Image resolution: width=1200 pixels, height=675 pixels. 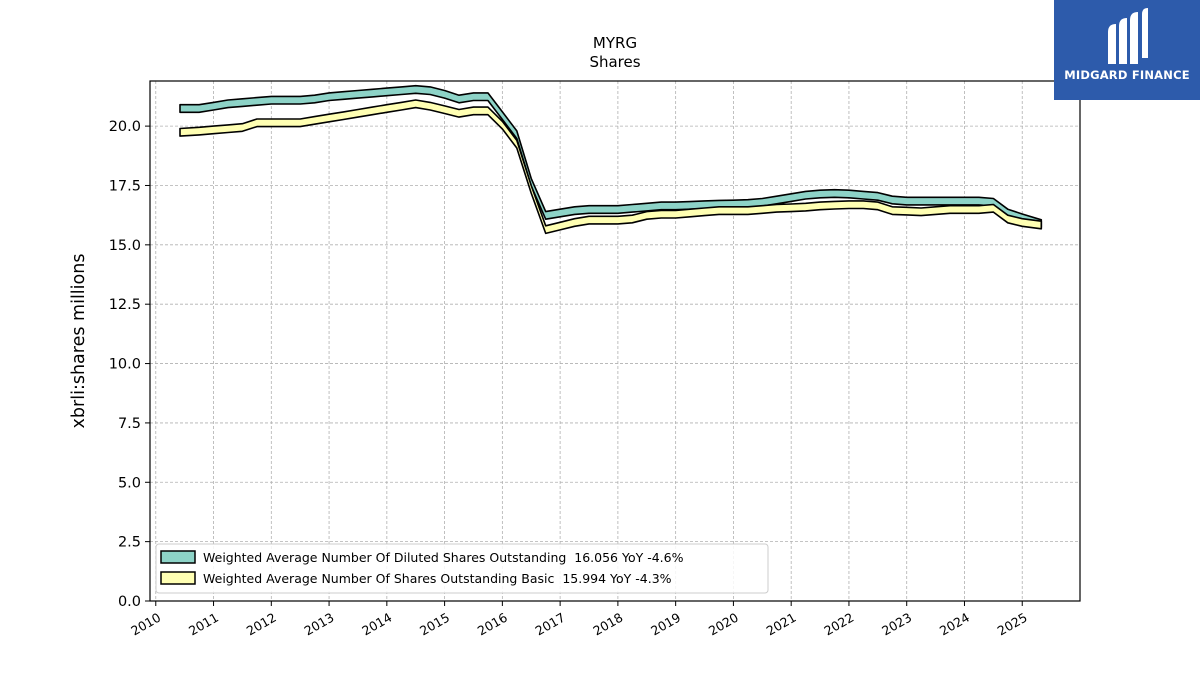 I want to click on y-tick-label: 0.0, so click(x=129, y=602).